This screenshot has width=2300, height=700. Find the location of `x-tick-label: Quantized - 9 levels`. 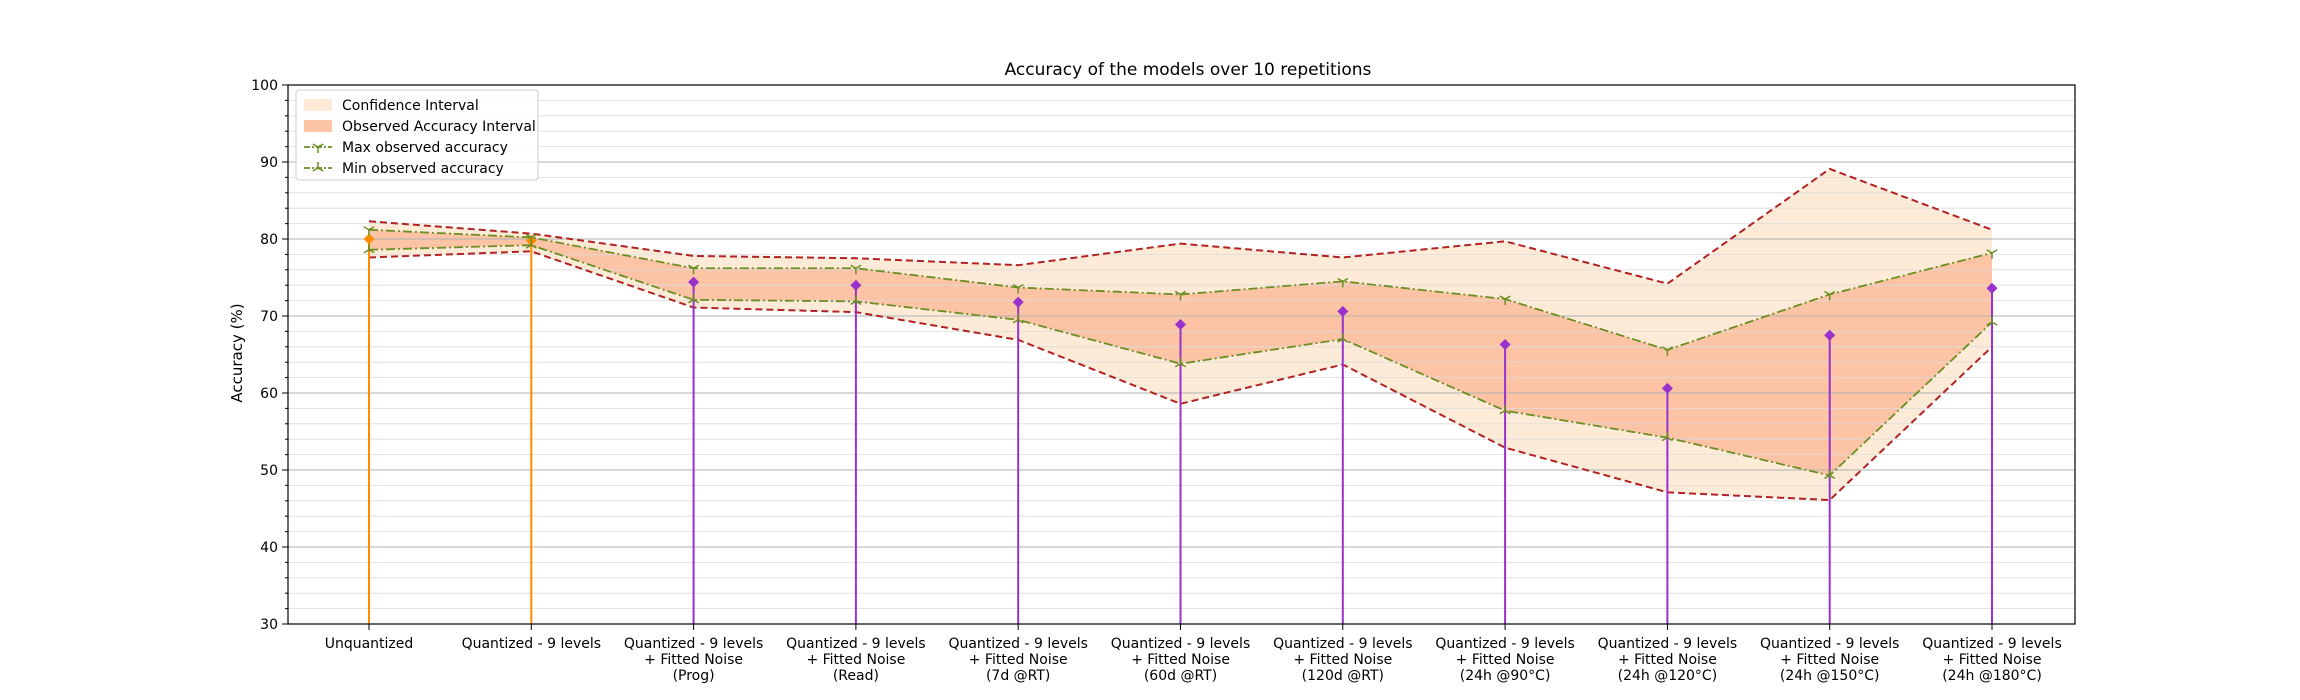

x-tick-label: Quantized - 9 levels is located at coordinates (531, 644).